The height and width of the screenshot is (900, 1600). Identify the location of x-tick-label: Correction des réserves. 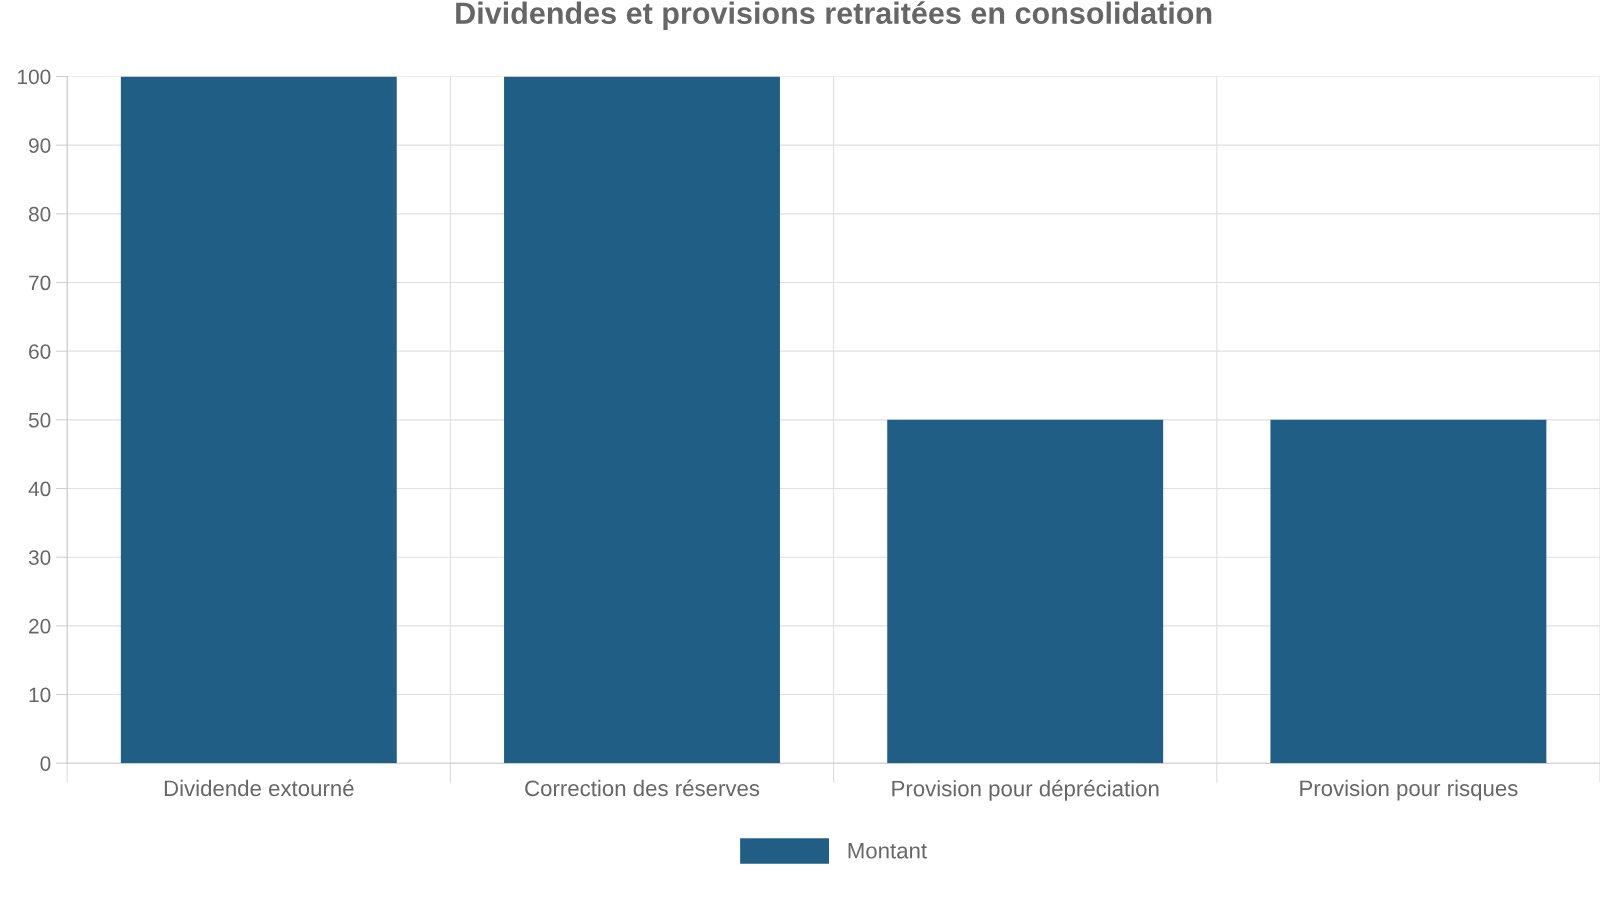
(642, 788).